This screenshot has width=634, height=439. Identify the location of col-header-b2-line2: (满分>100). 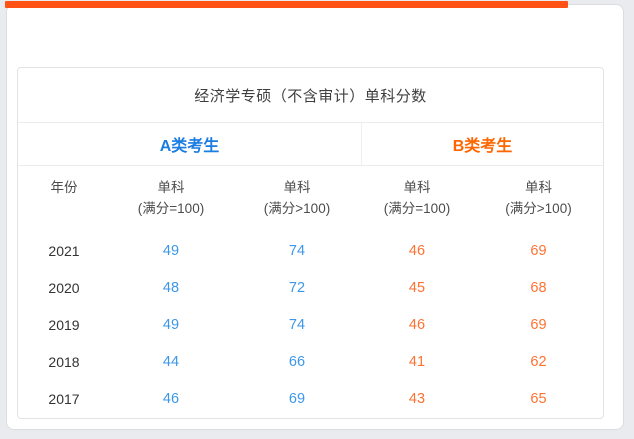
(538, 208).